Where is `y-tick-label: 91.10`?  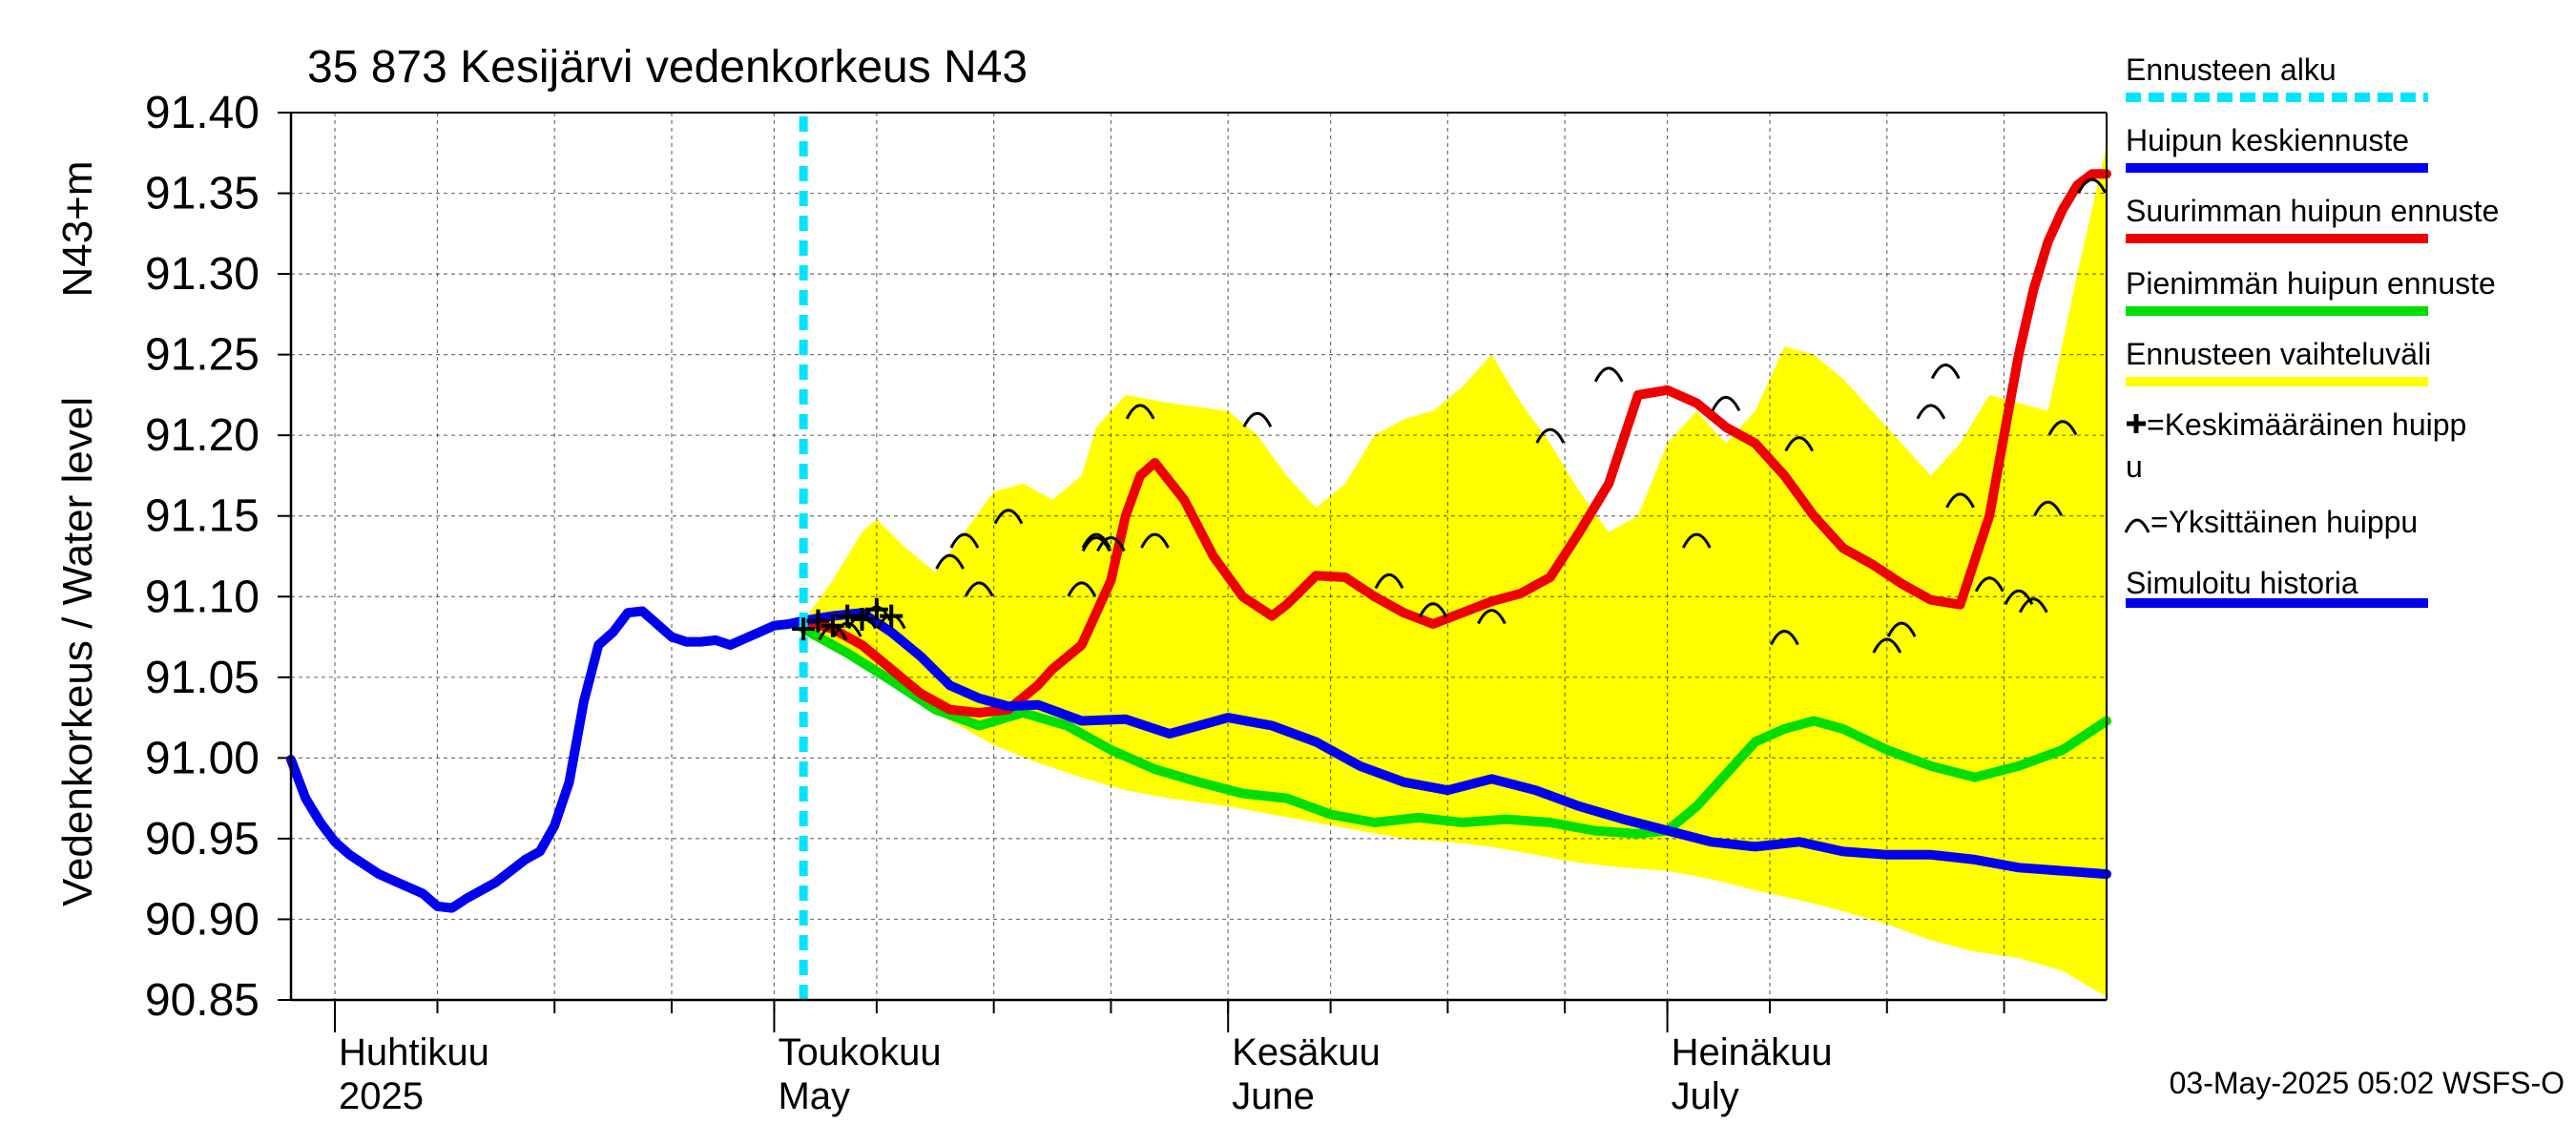 y-tick-label: 91.10 is located at coordinates (202, 597).